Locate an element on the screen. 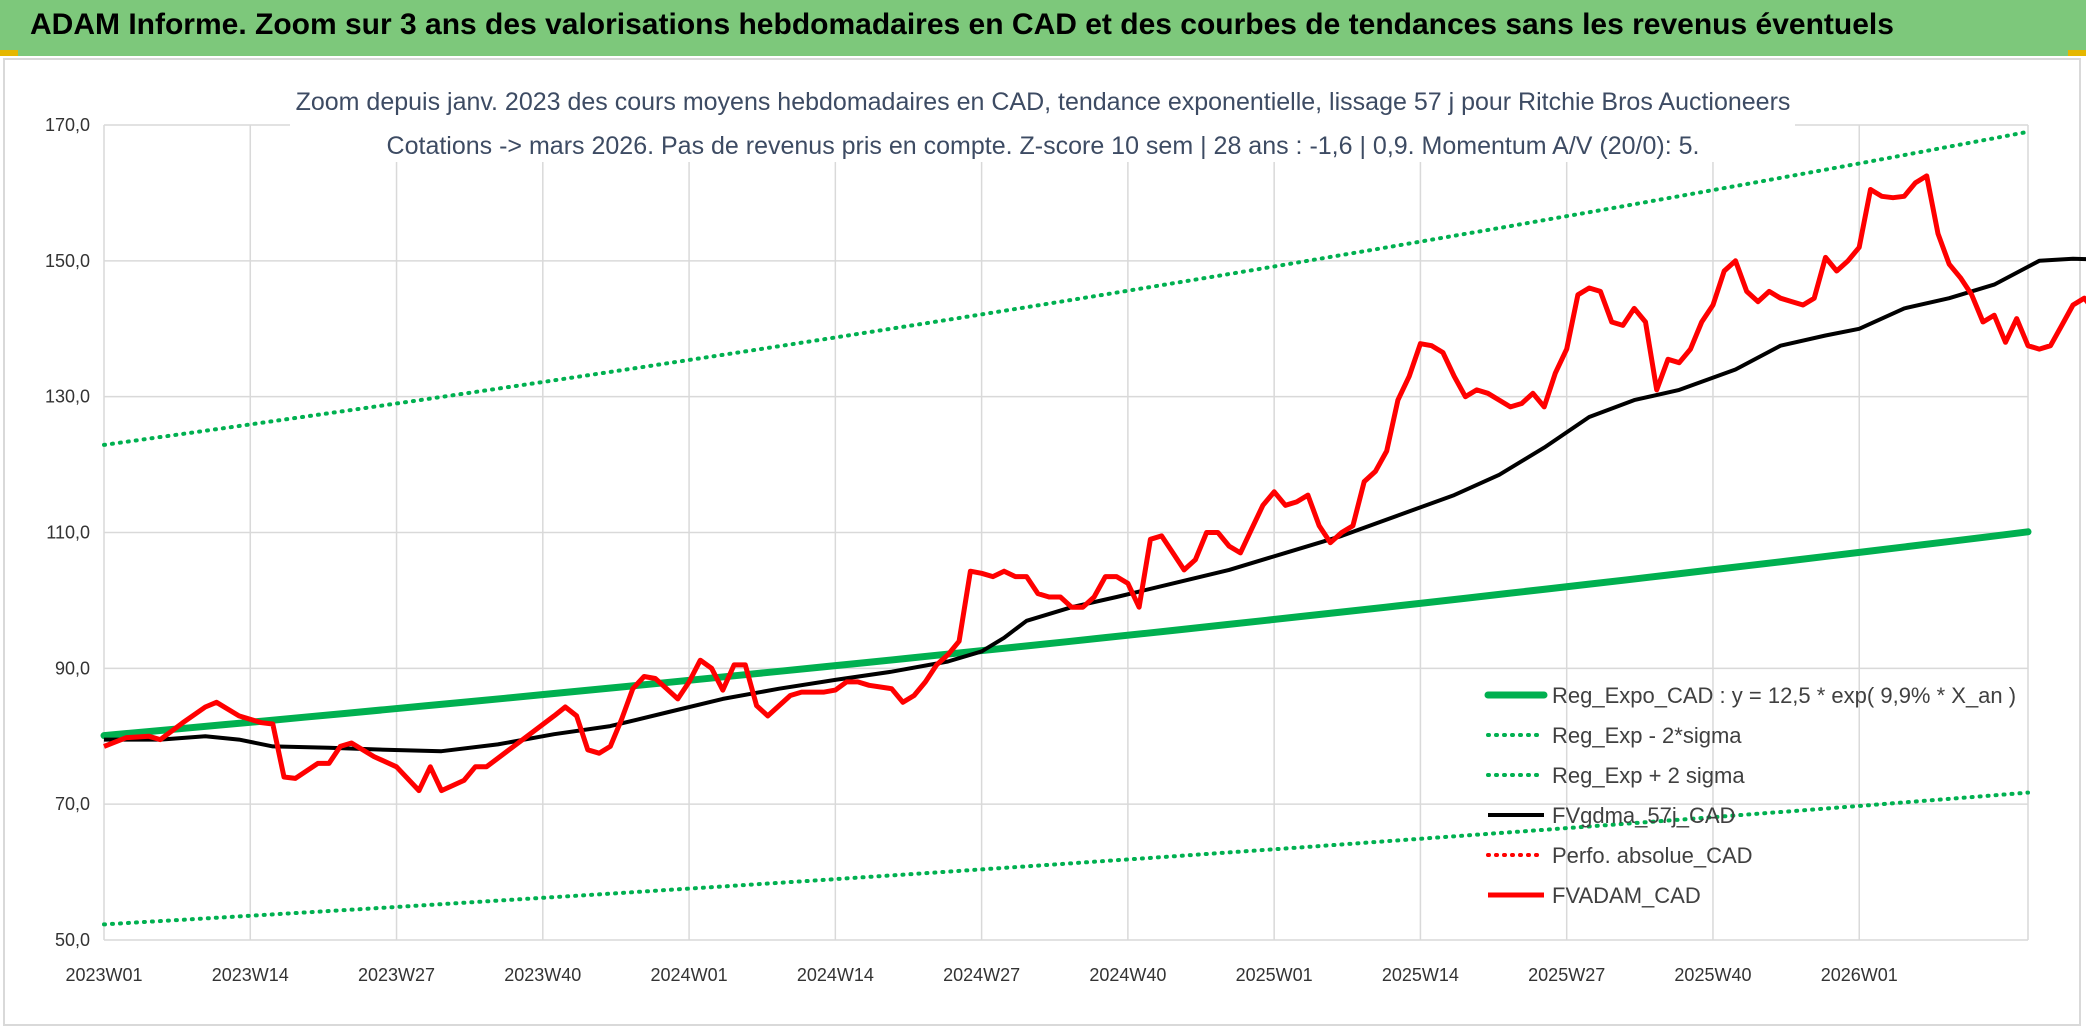 The height and width of the screenshot is (1031, 2086). x-tick-label: 2025W40 is located at coordinates (1712, 975).